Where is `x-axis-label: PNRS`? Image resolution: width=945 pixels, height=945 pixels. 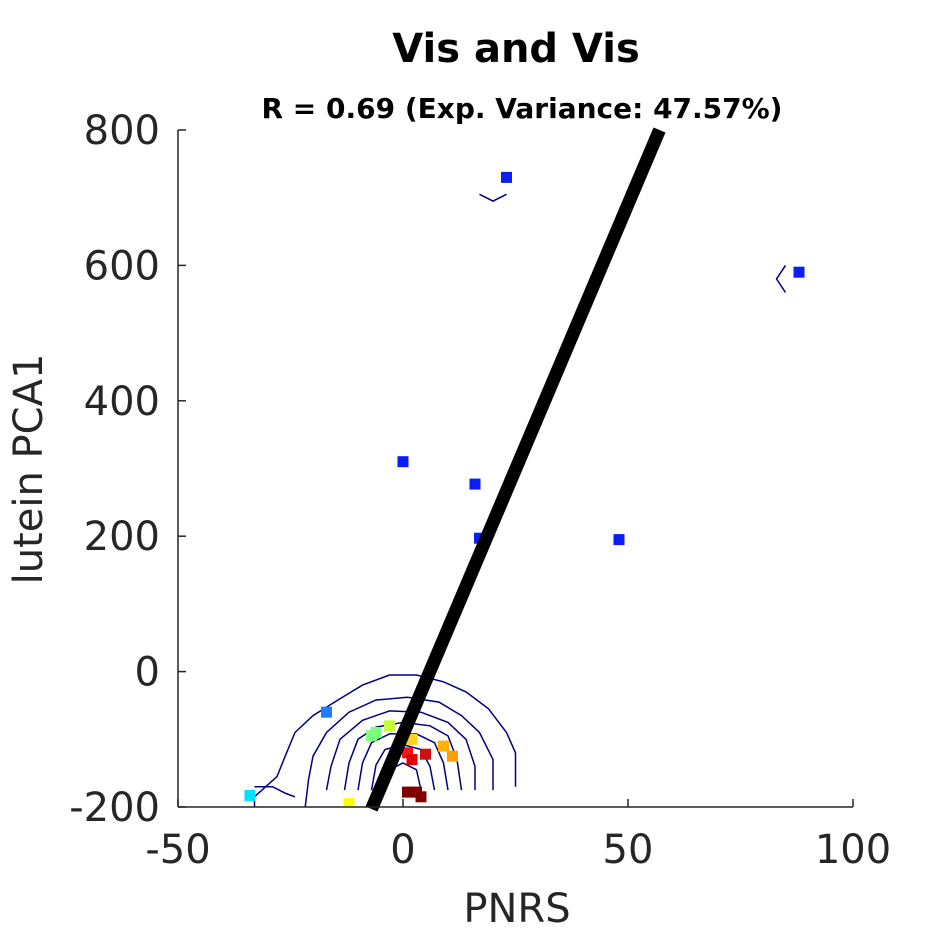 x-axis-label: PNRS is located at coordinates (516, 909).